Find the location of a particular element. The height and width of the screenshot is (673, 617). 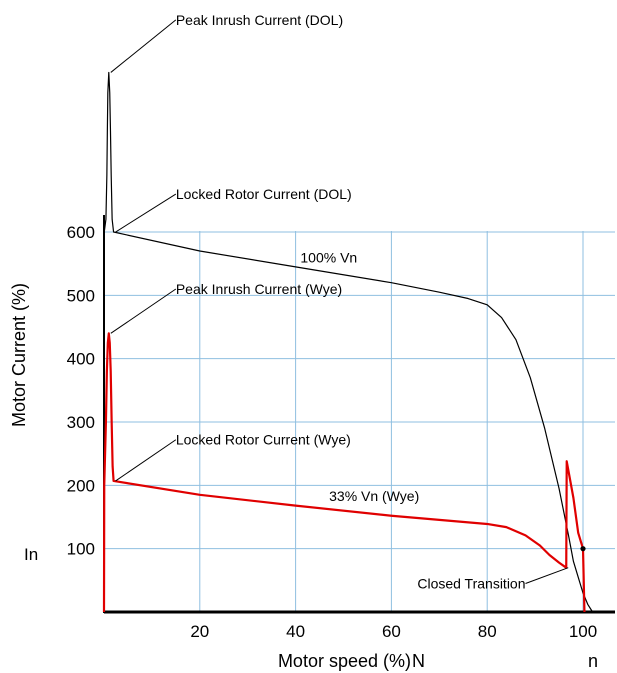

y-tick-label: 200 is located at coordinates (81, 485).